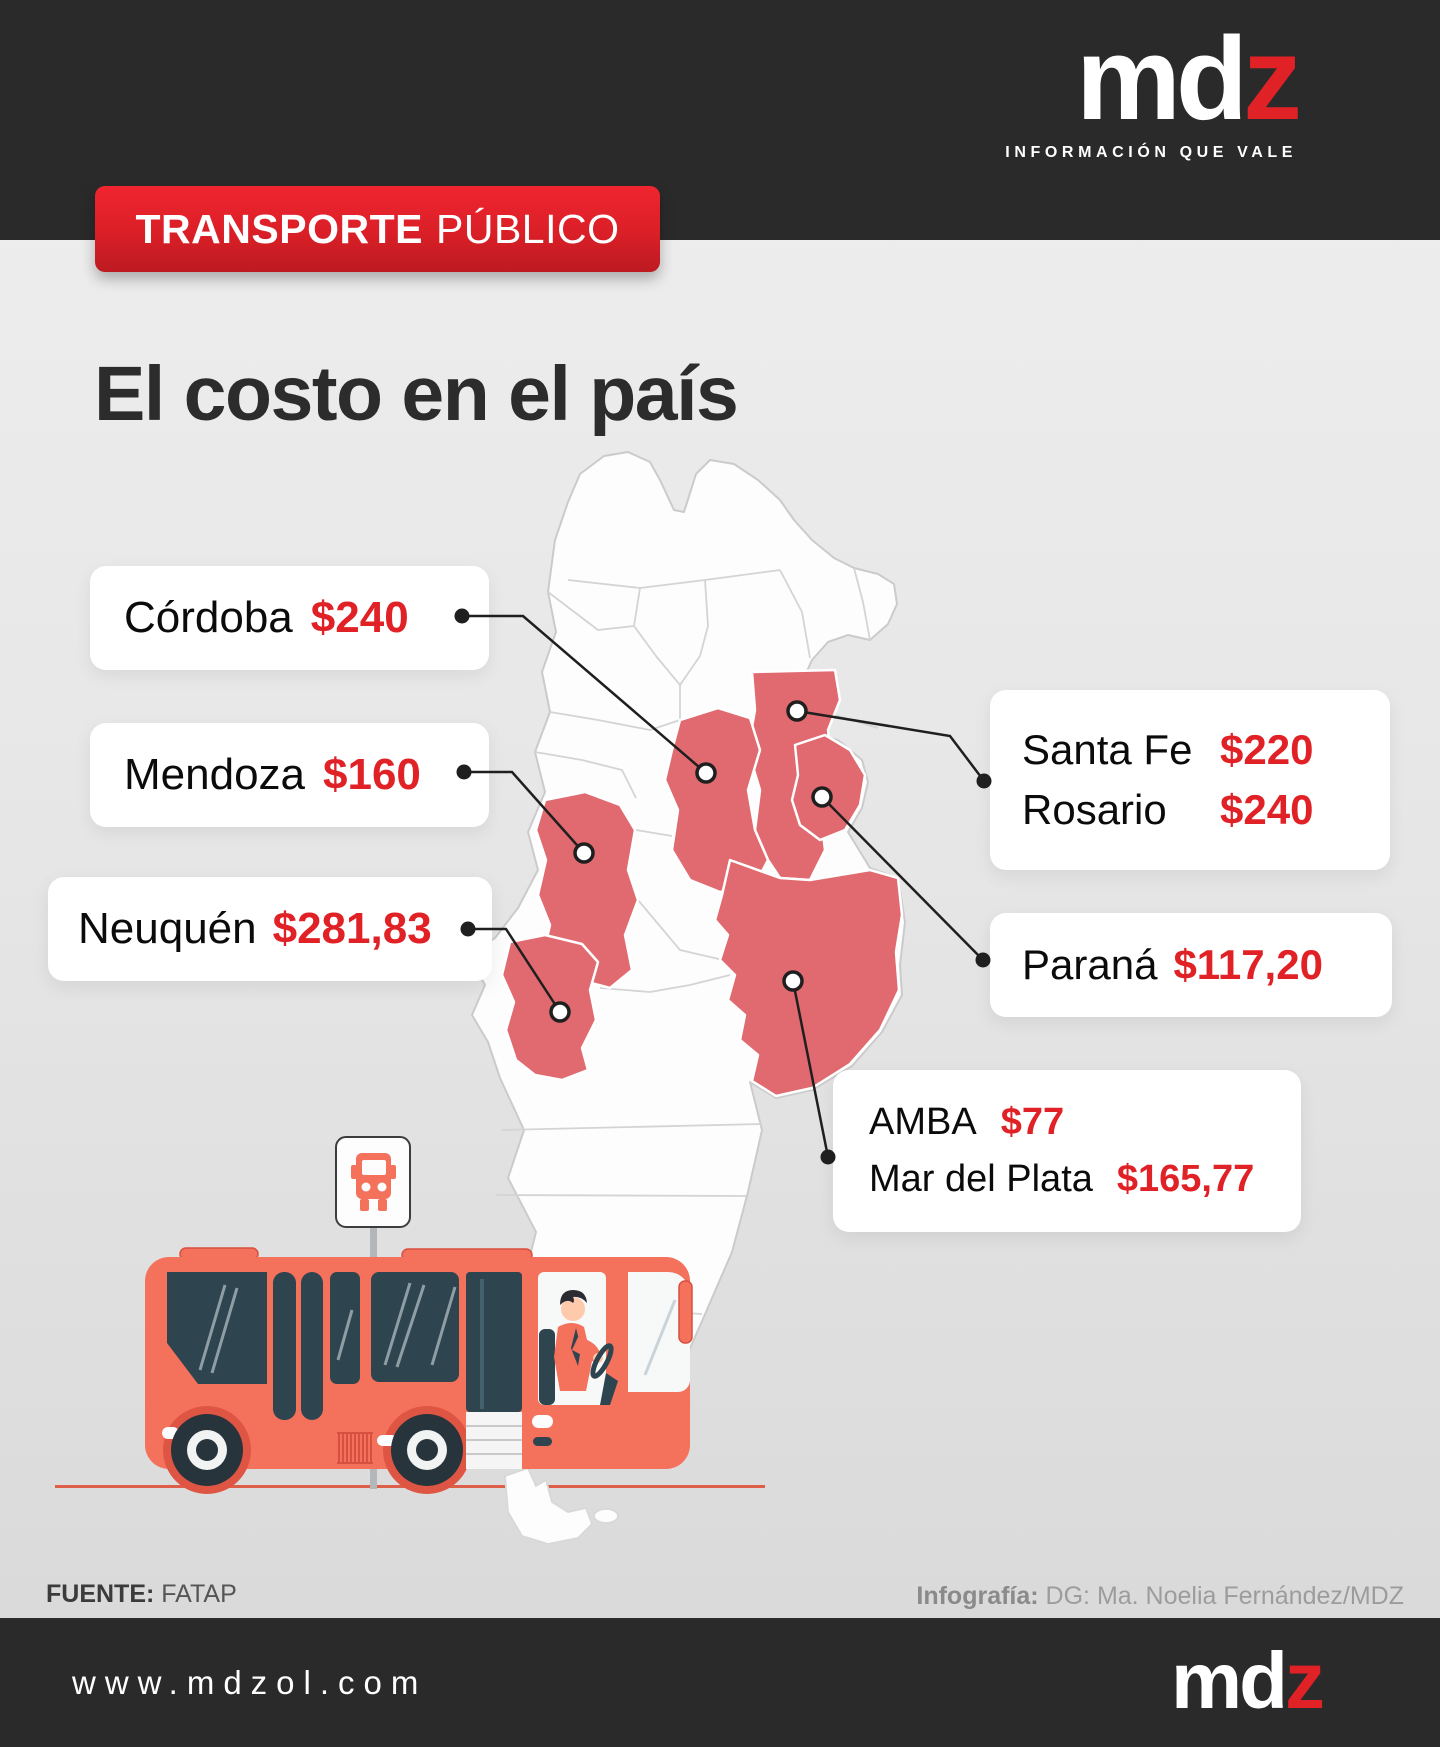 The height and width of the screenshot is (1747, 1440). I want to click on mdz-logo-z: z, so click(1272, 79).